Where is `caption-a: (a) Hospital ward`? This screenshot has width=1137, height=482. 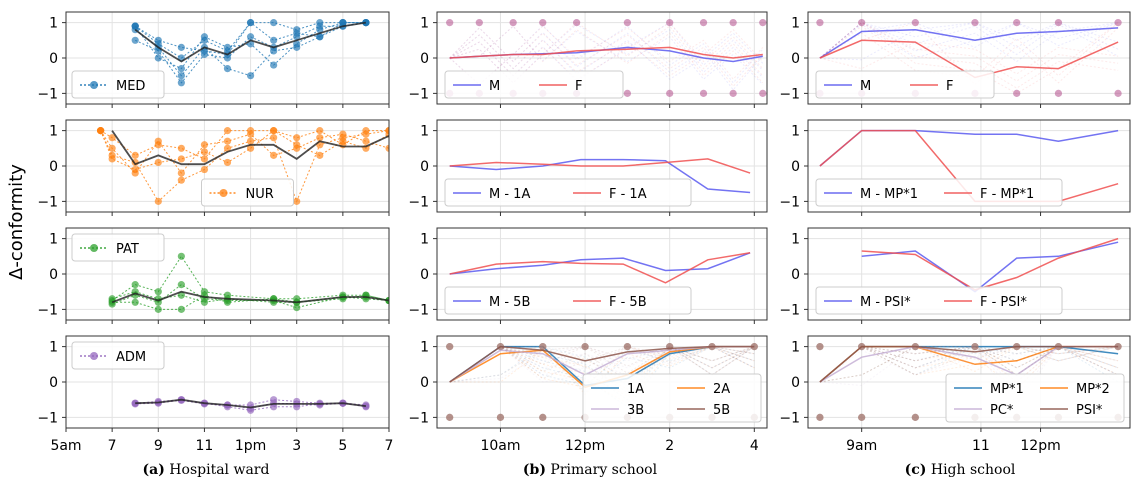 caption-a: (a) Hospital ward is located at coordinates (206, 470).